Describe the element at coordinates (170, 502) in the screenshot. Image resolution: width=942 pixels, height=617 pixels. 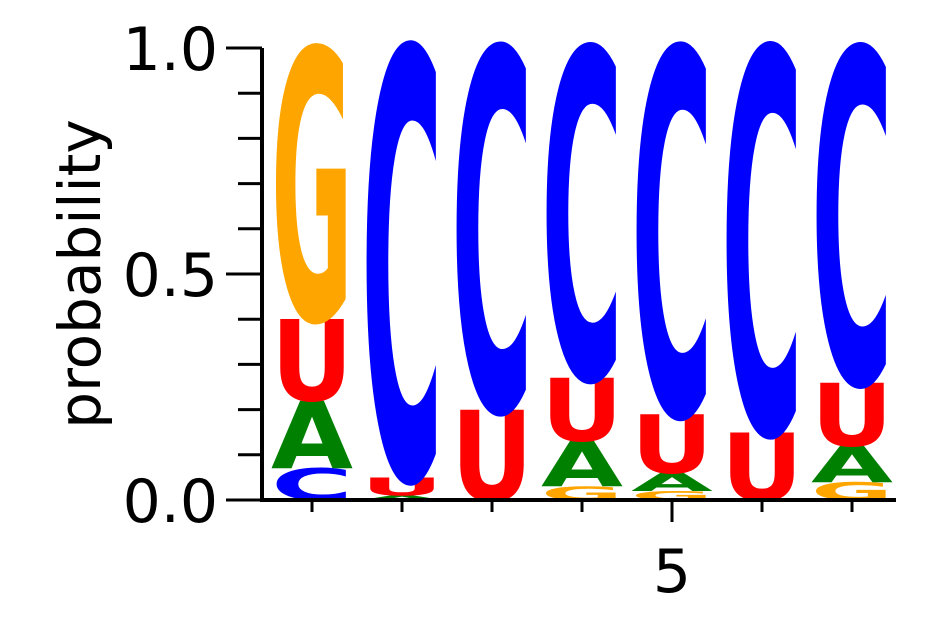
I see `y-tick-label: 0.0` at that location.